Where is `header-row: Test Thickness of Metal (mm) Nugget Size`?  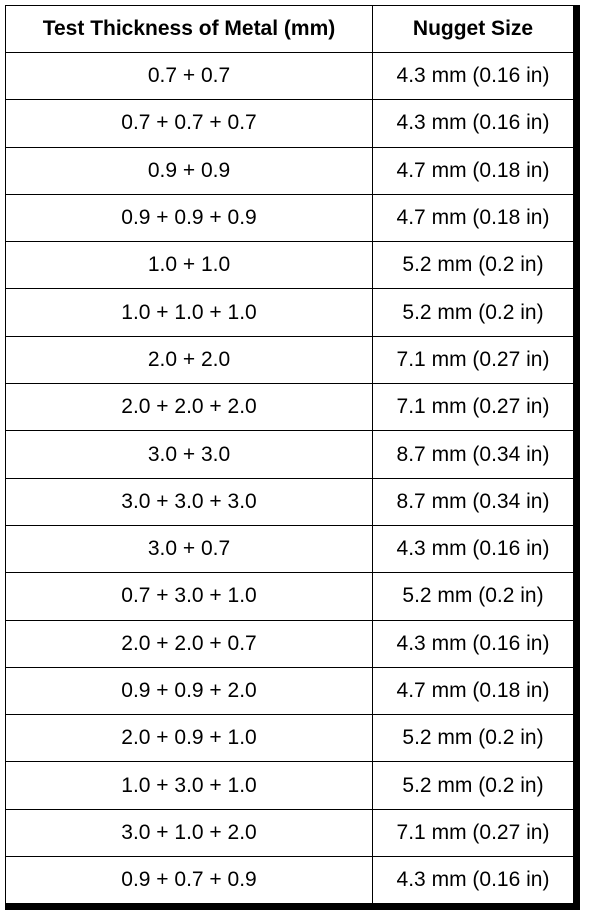
header-row: Test Thickness of Metal (mm) Nugget Size is located at coordinates (289, 29).